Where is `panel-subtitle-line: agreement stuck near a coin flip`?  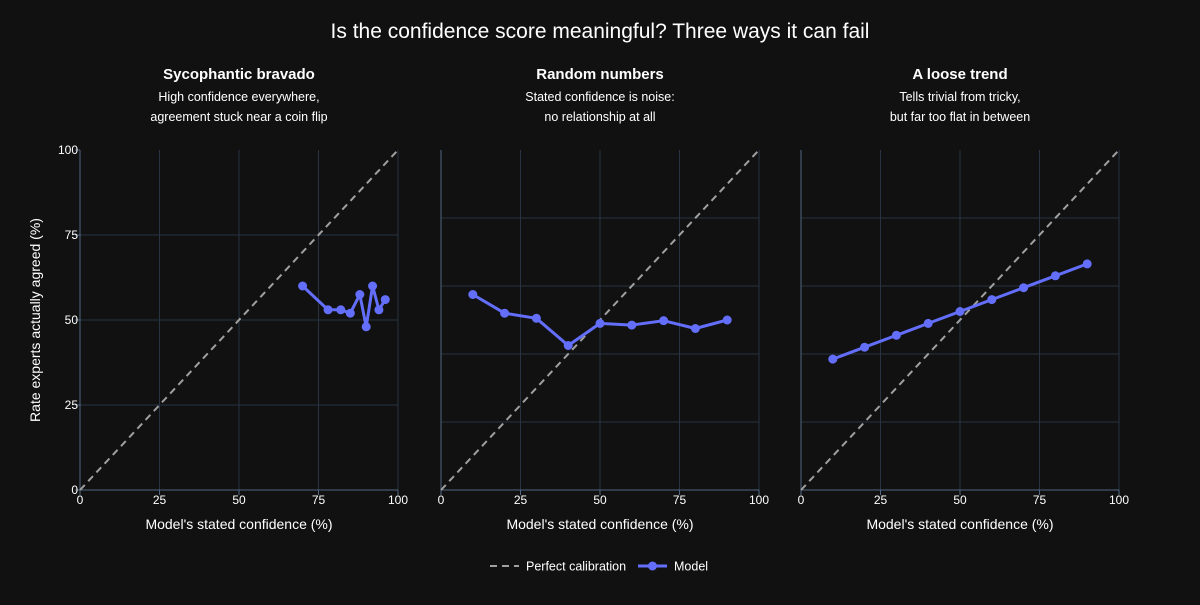
panel-subtitle-line: agreement stuck near a coin flip is located at coordinates (238, 117).